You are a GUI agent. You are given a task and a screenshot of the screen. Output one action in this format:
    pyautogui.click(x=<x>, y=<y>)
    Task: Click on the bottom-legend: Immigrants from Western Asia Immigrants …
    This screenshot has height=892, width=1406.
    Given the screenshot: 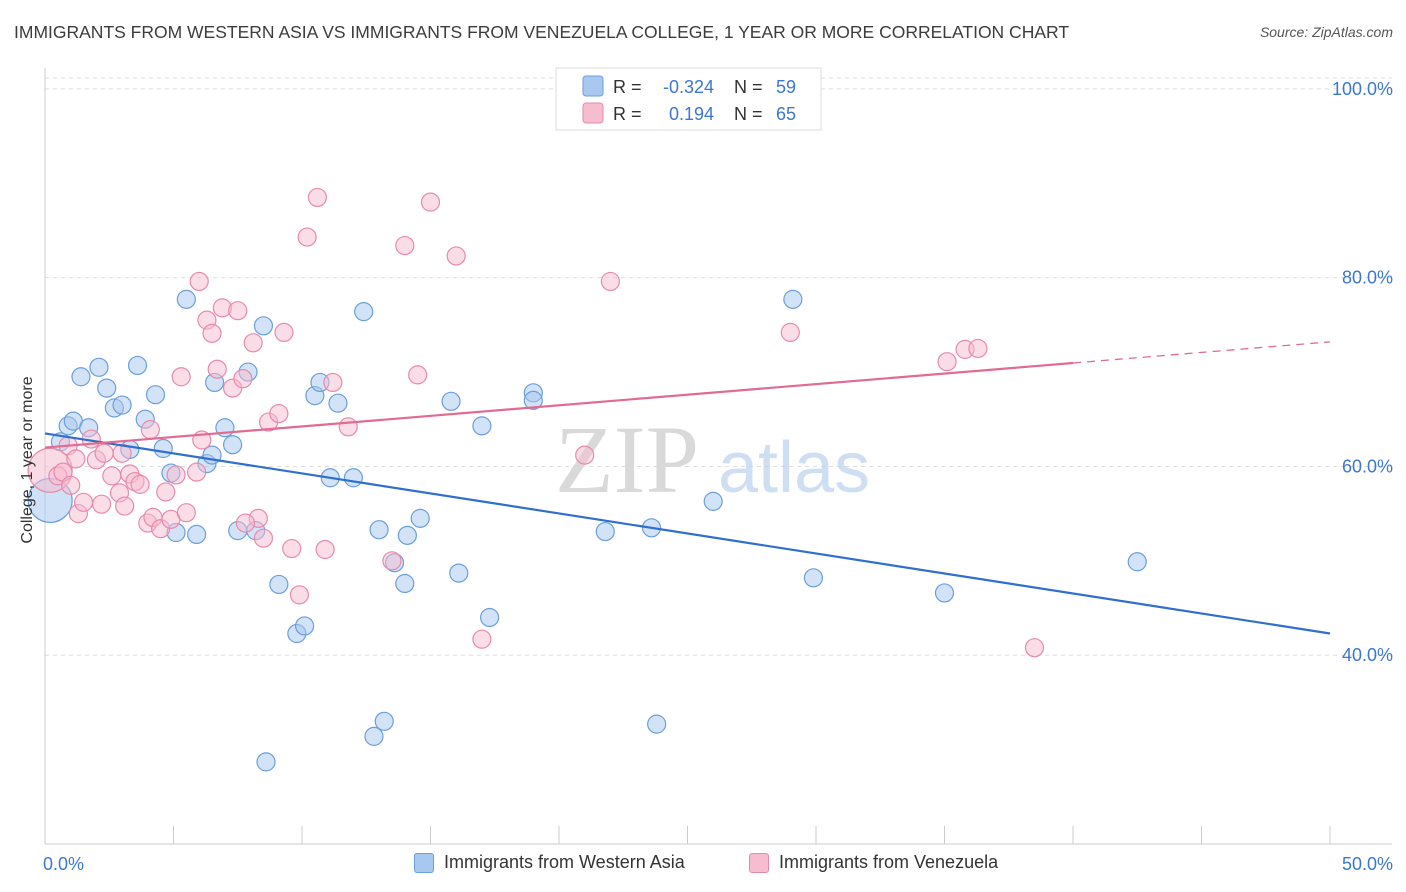 What is the action you would take?
    pyautogui.click(x=703, y=865)
    